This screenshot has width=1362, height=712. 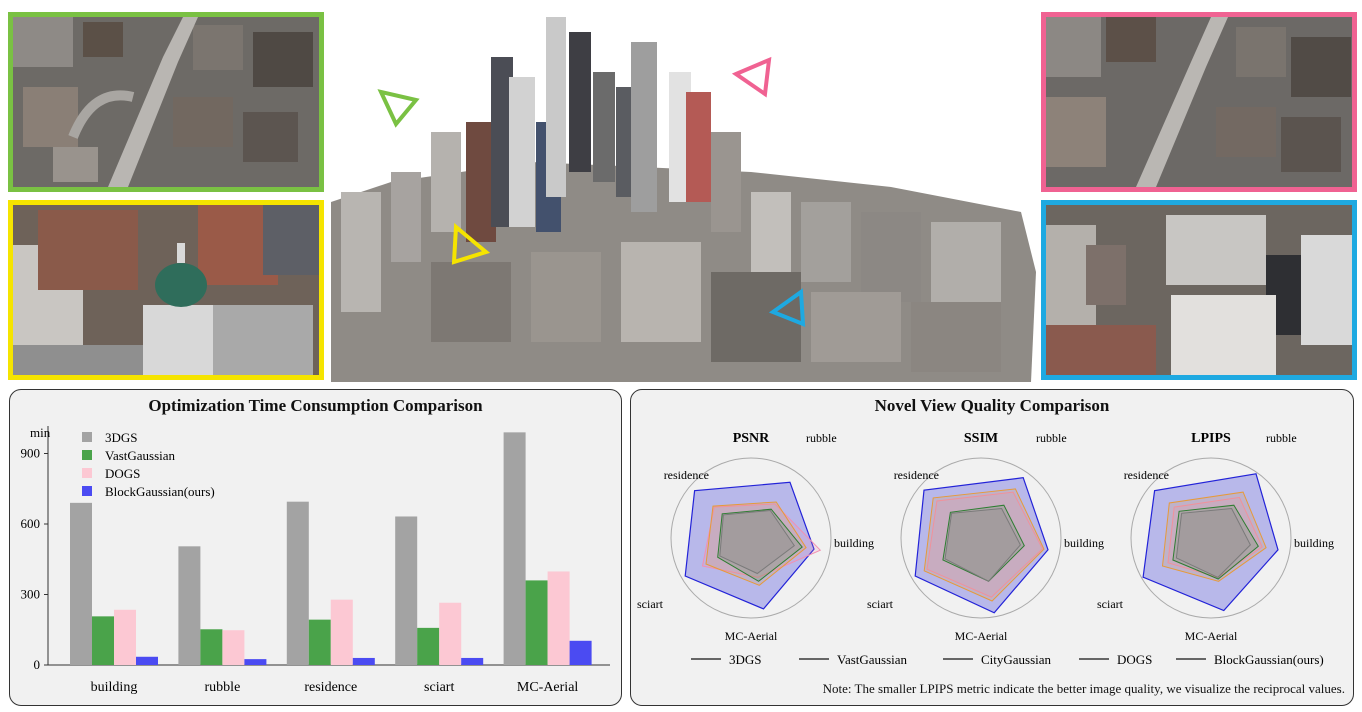 What do you see at coordinates (580, 652) in the screenshot?
I see `bar-BlockGaussian(ours)-MC-Aerial` at bounding box center [580, 652].